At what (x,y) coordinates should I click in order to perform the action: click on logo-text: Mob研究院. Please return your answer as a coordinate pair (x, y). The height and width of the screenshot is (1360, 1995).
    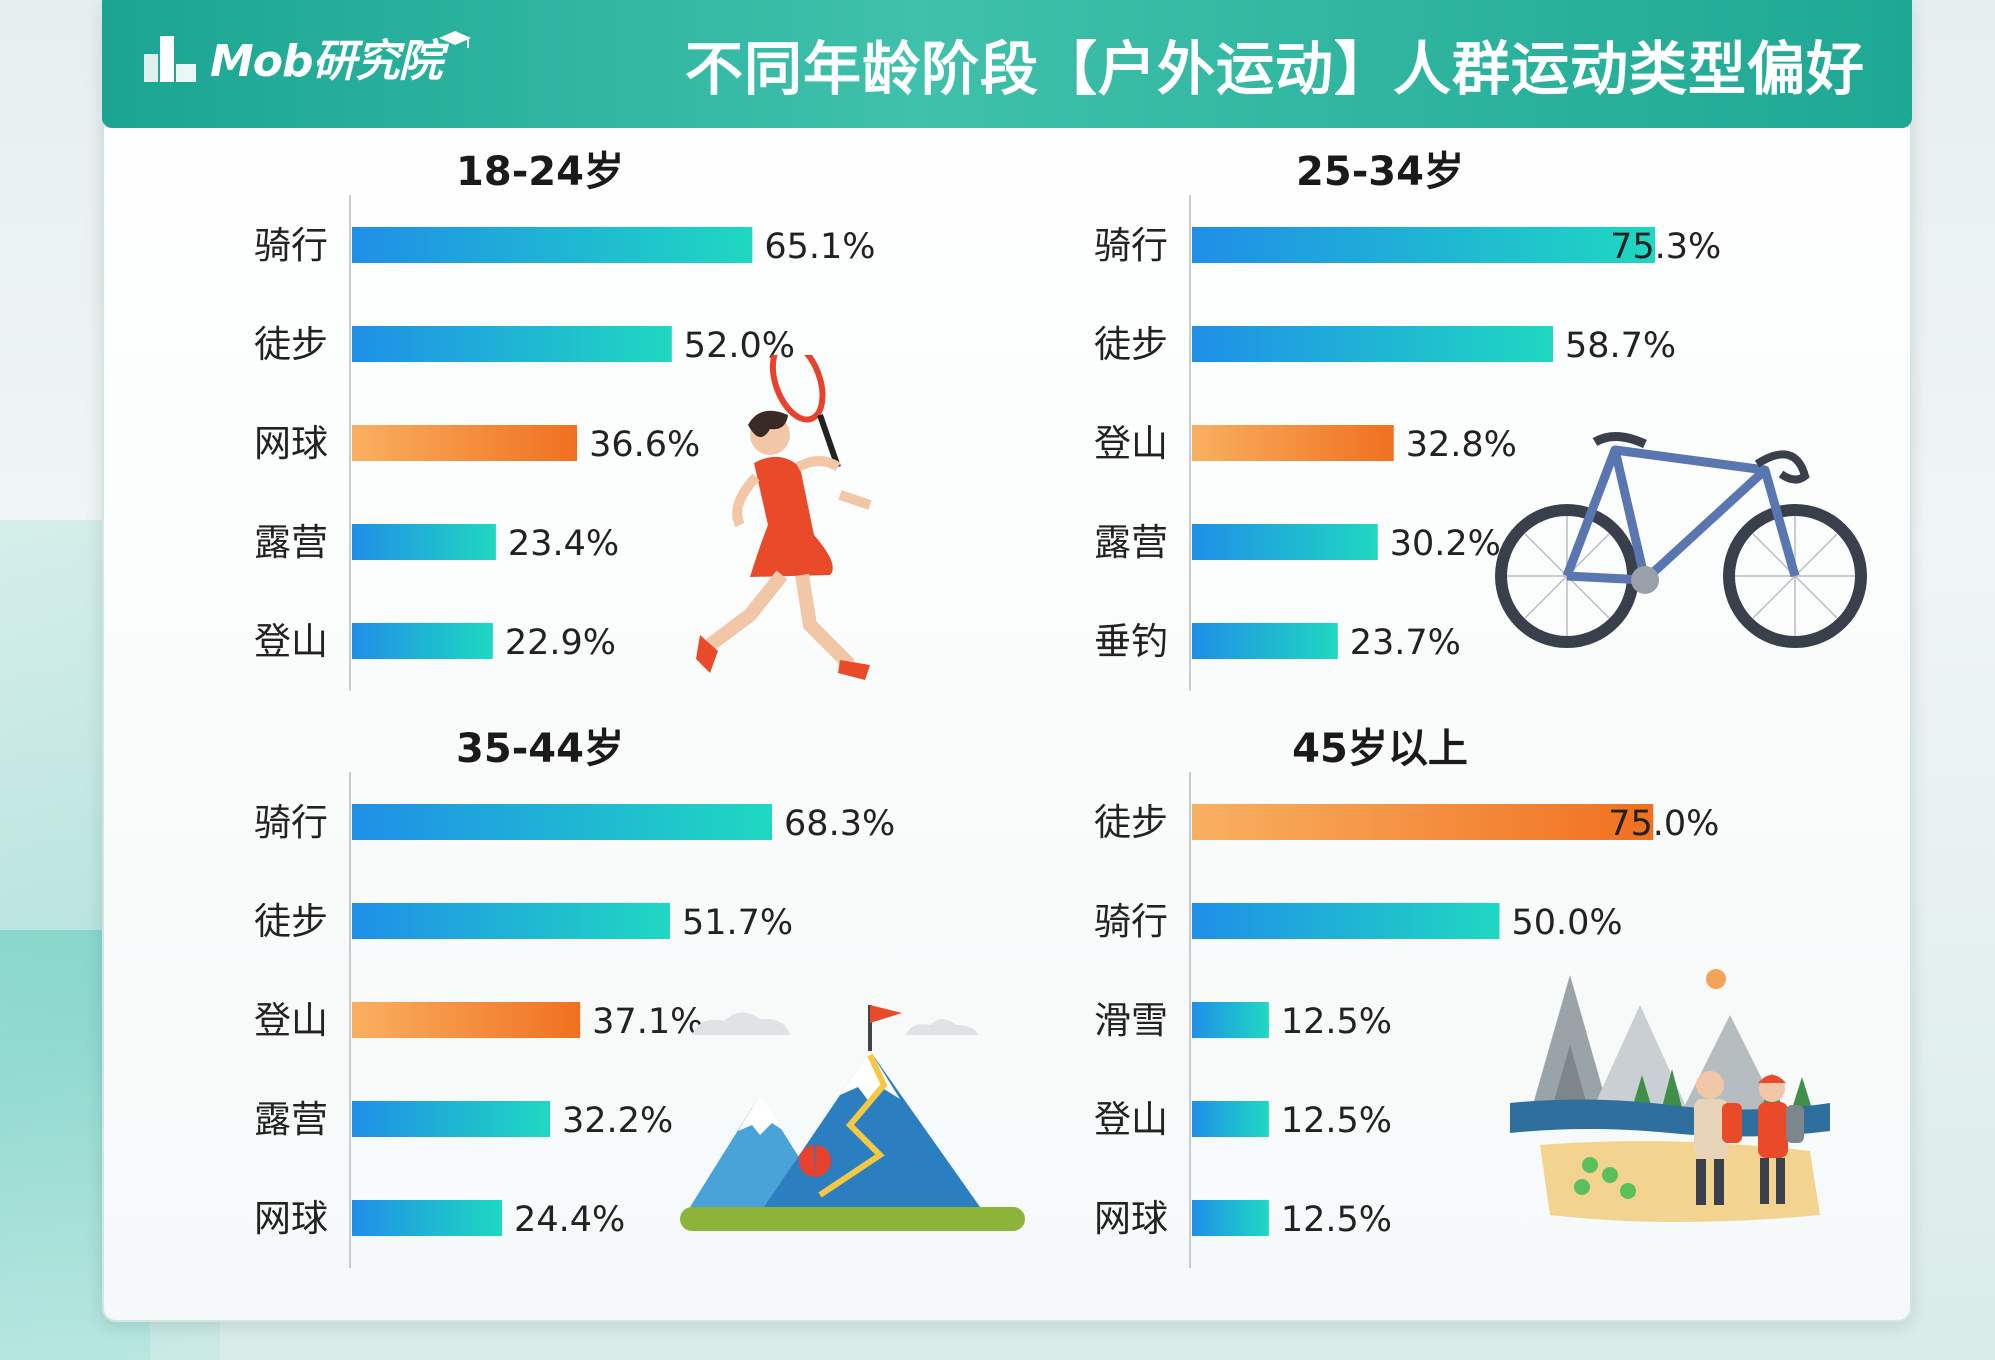
    Looking at the image, I should click on (326, 61).